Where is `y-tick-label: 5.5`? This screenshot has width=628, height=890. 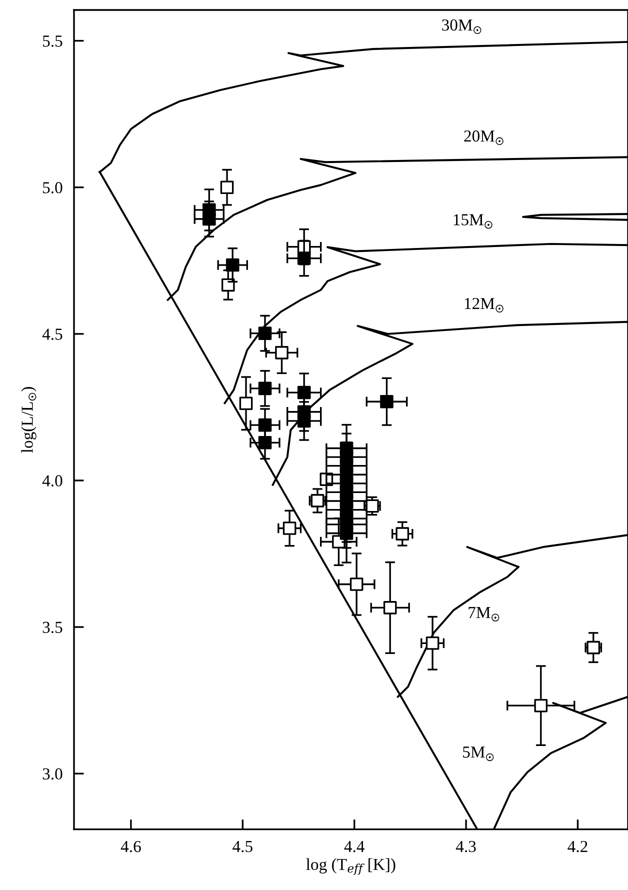
y-tick-label: 5.5 is located at coordinates (52, 41).